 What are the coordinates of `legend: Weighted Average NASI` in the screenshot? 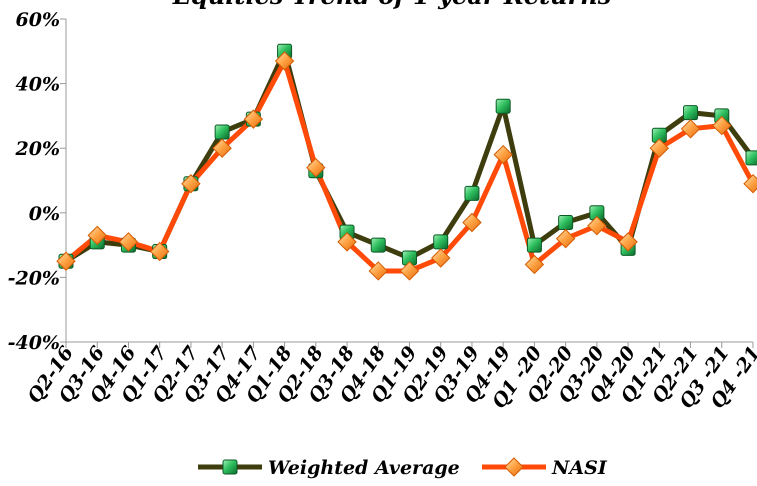 It's located at (403, 468).